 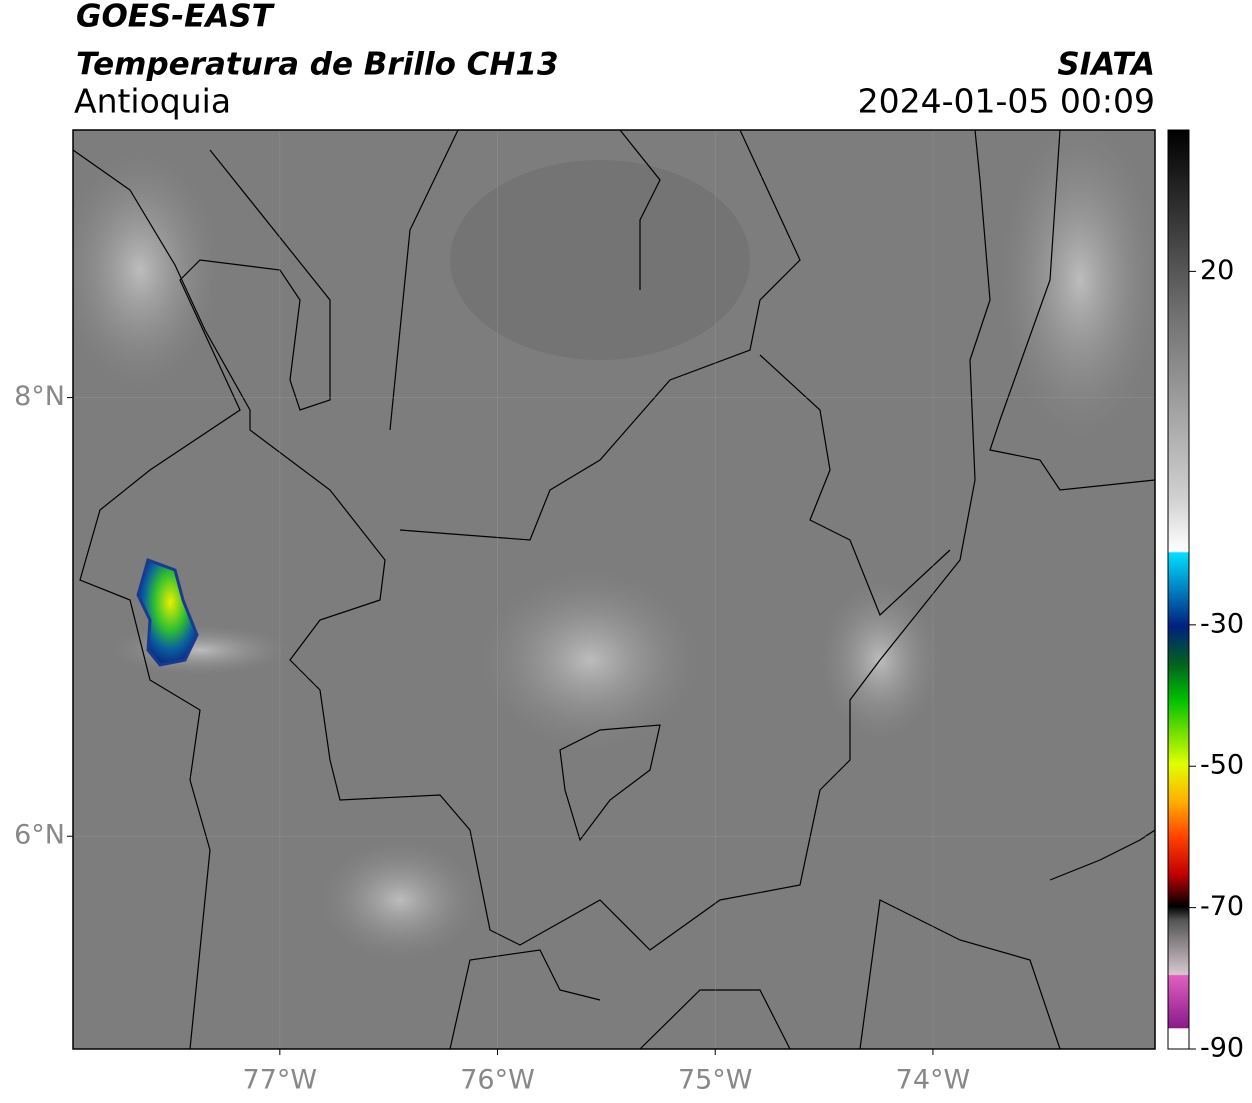 What do you see at coordinates (1222, 623) in the screenshot?
I see `colorbar-tick-label: -30` at bounding box center [1222, 623].